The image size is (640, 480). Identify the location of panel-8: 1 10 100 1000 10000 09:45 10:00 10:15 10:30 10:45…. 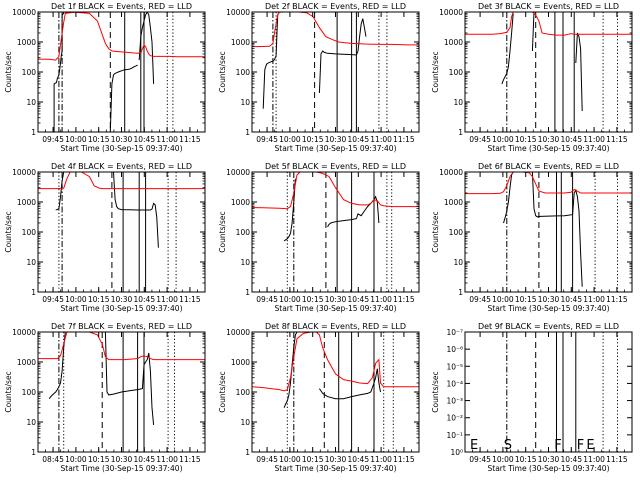
(319, 397).